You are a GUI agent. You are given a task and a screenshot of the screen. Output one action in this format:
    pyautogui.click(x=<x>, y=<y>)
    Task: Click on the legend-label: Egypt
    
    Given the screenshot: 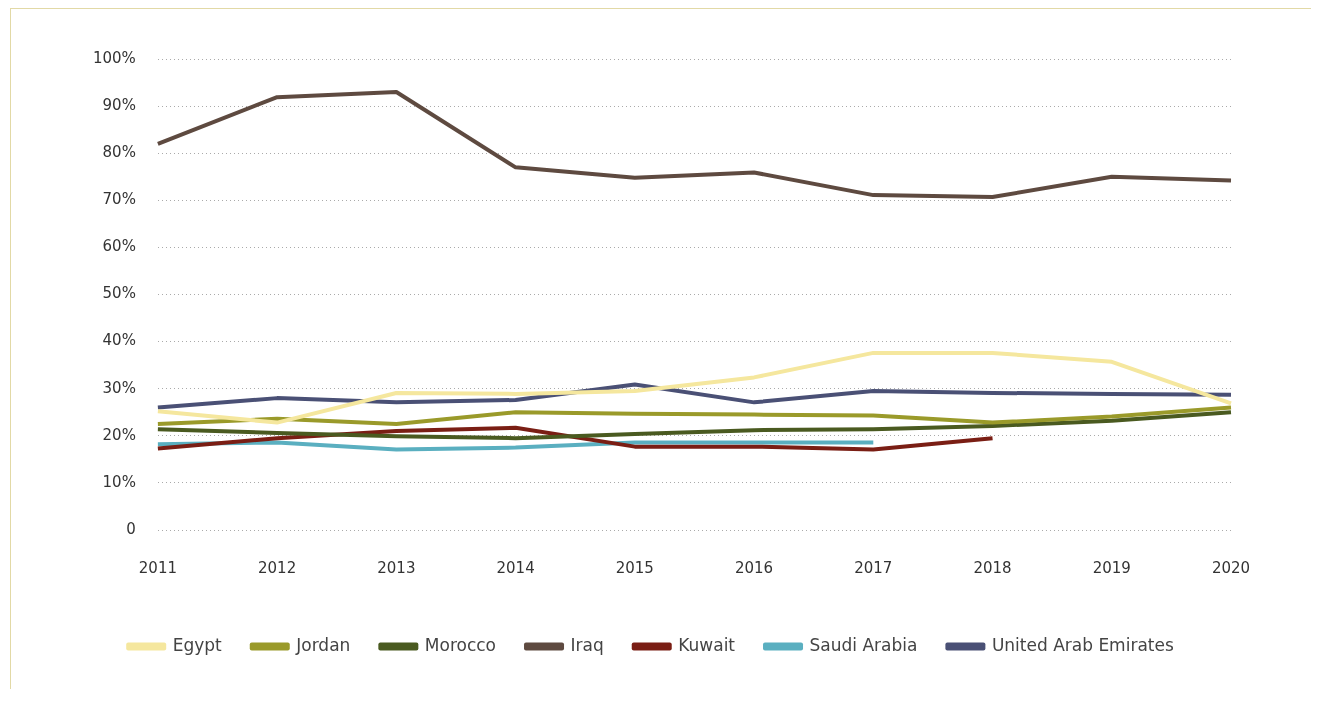 What is the action you would take?
    pyautogui.click(x=197, y=644)
    